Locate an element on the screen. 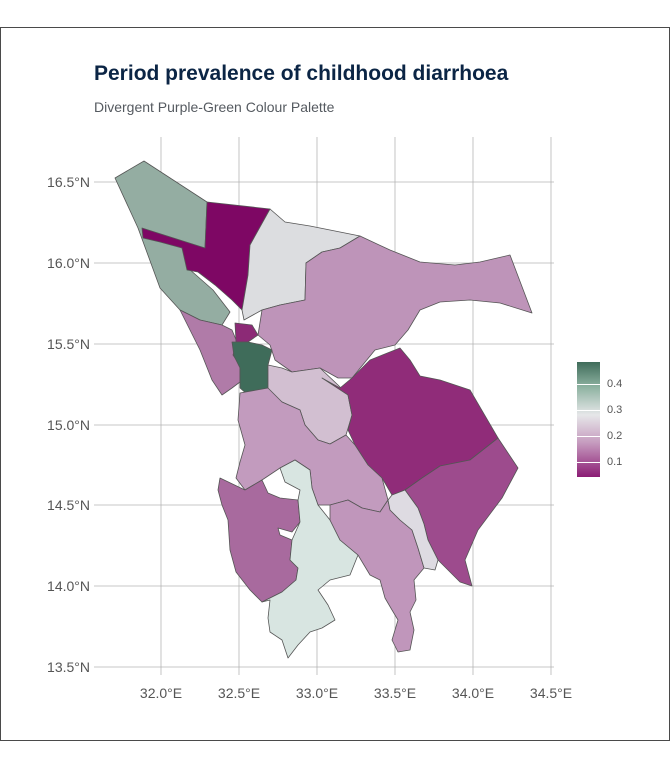 The height and width of the screenshot is (768, 672). region-southwest-purple is located at coordinates (259, 540).